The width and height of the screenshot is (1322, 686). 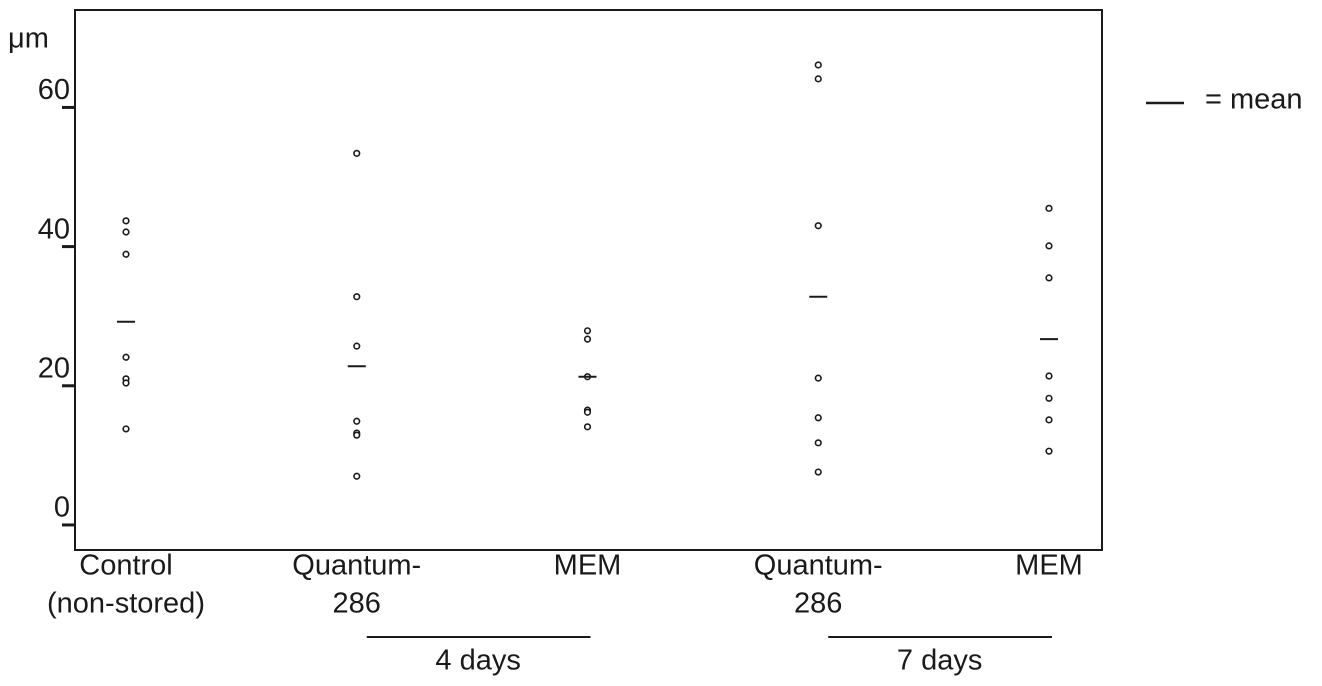 What do you see at coordinates (126, 604) in the screenshot?
I see `x-tick-label: (non-stored)` at bounding box center [126, 604].